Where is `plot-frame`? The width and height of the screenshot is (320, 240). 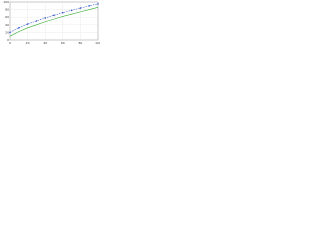 plot-frame is located at coordinates (54, 21).